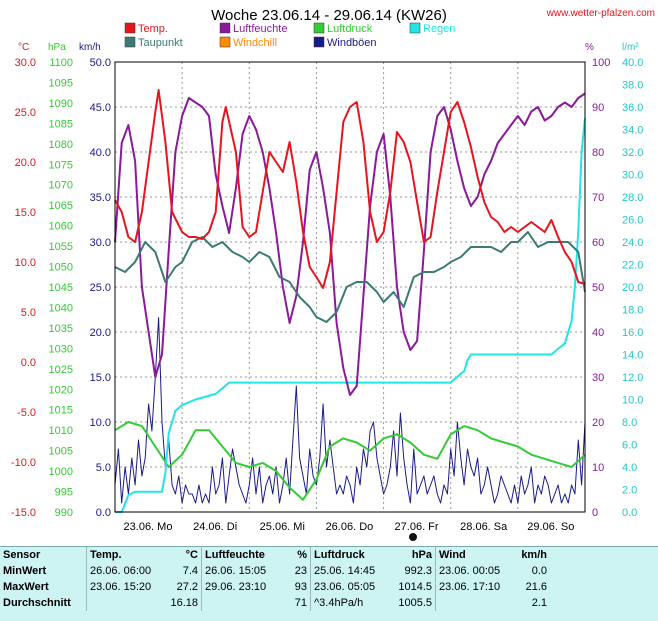 Image resolution: width=658 pixels, height=621 pixels. What do you see at coordinates (25, 213) in the screenshot?
I see `temp-tick-label: 15.0` at bounding box center [25, 213].